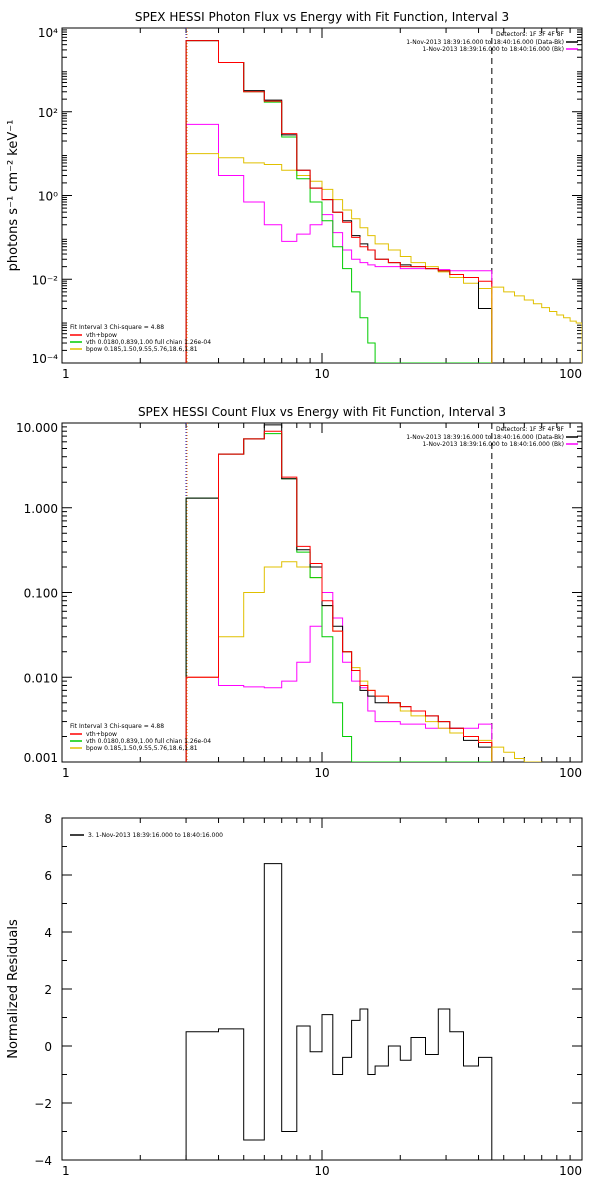 Image resolution: width=600 pixels, height=1200 pixels. What do you see at coordinates (48, 933) in the screenshot?
I see `y-tick-label: 4` at bounding box center [48, 933].